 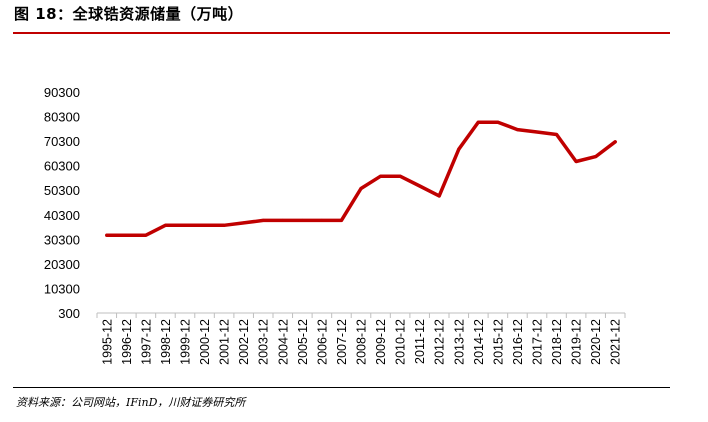 I want to click on x-tick-label: 2020-12, so click(x=596, y=342).